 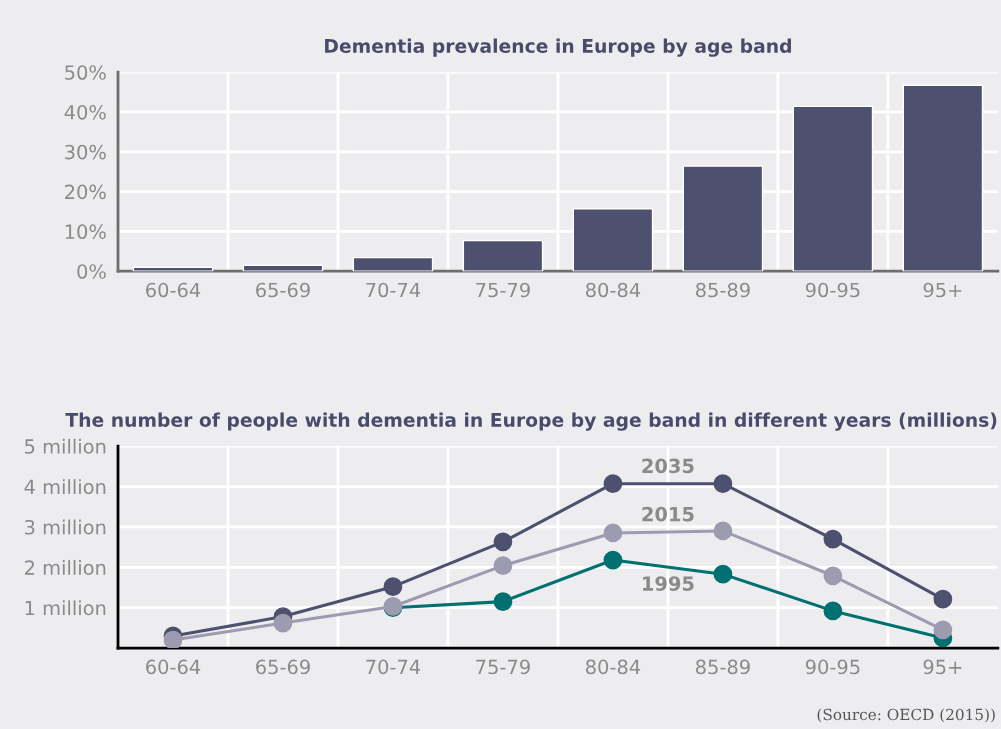 What do you see at coordinates (85, 112) in the screenshot?
I see `y-tick-label: 40%` at bounding box center [85, 112].